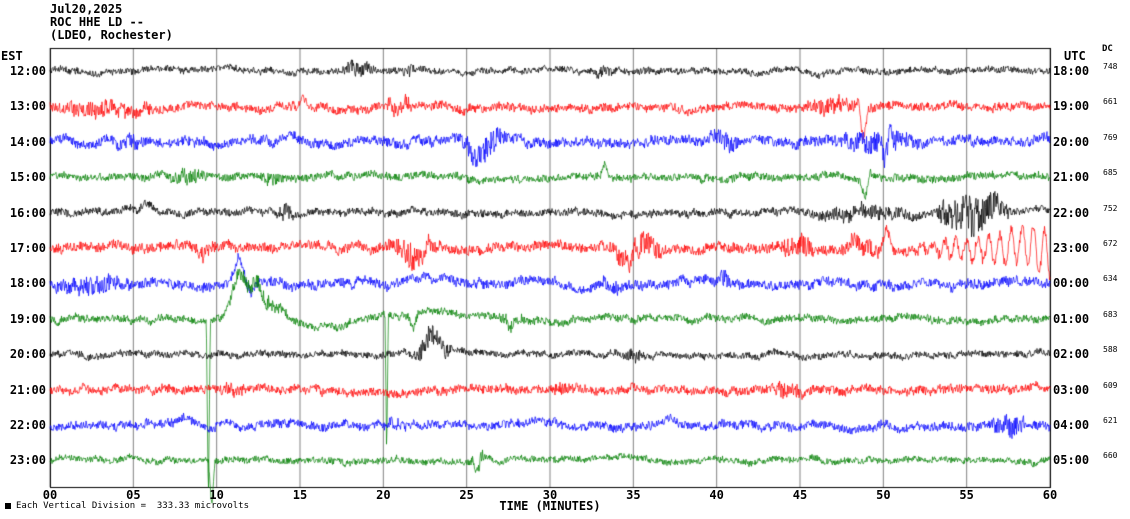  Describe the element at coordinates (1071, 212) in the screenshot. I see `utc-time-label: 22:00` at that location.